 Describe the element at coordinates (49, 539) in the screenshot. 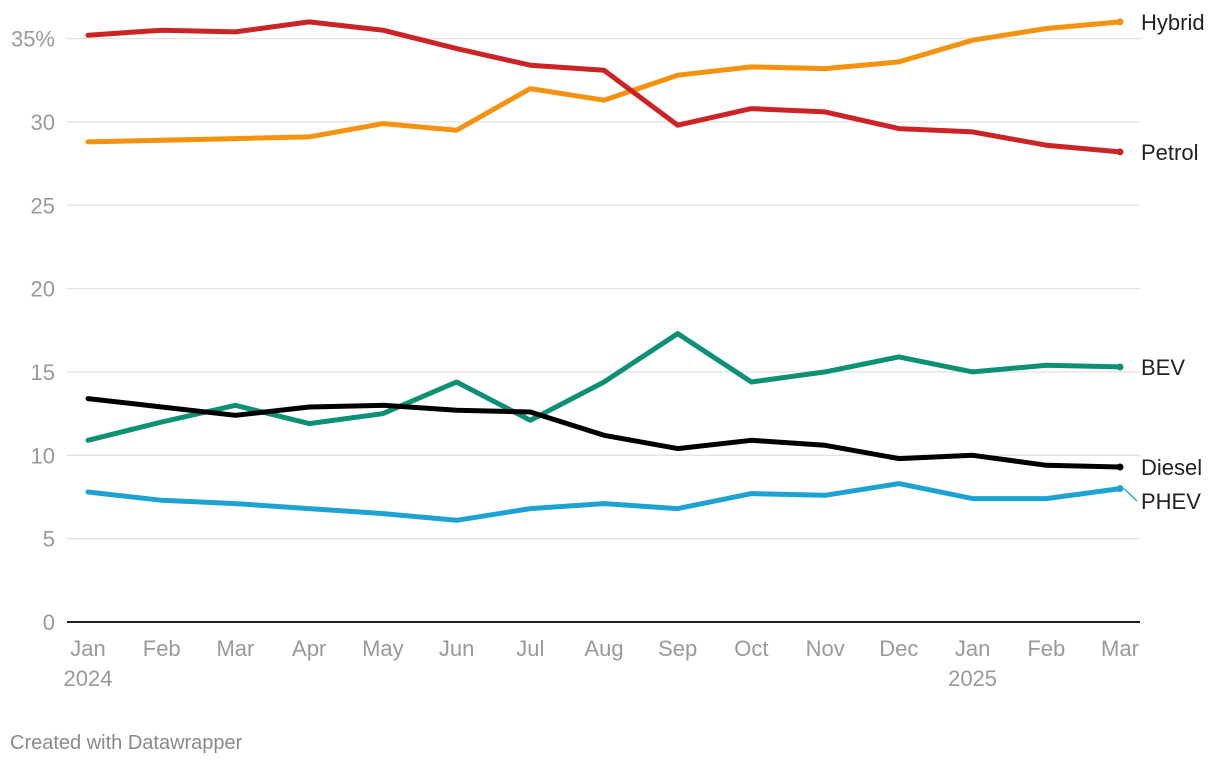

I see `y-tick-label: 5` at that location.